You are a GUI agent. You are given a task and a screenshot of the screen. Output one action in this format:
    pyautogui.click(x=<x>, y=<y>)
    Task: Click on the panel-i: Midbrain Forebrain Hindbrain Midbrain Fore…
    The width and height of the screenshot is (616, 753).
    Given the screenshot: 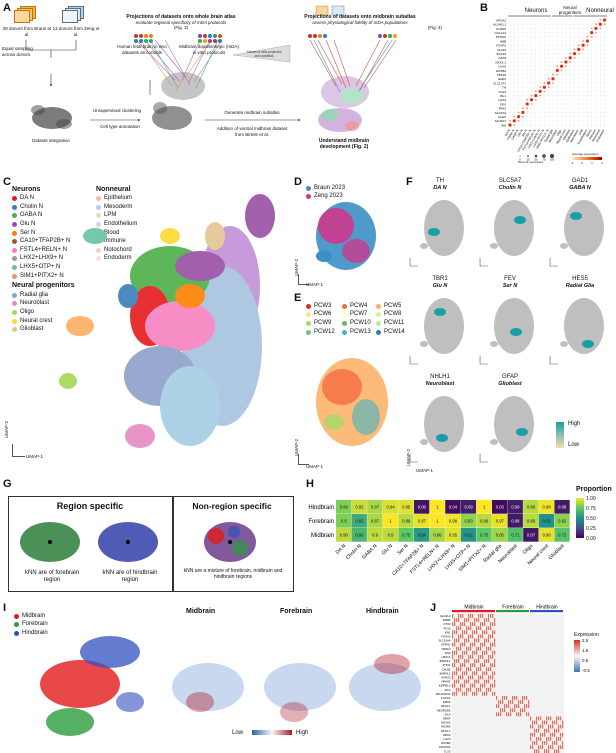 What is the action you would take?
    pyautogui.click(x=214, y=677)
    